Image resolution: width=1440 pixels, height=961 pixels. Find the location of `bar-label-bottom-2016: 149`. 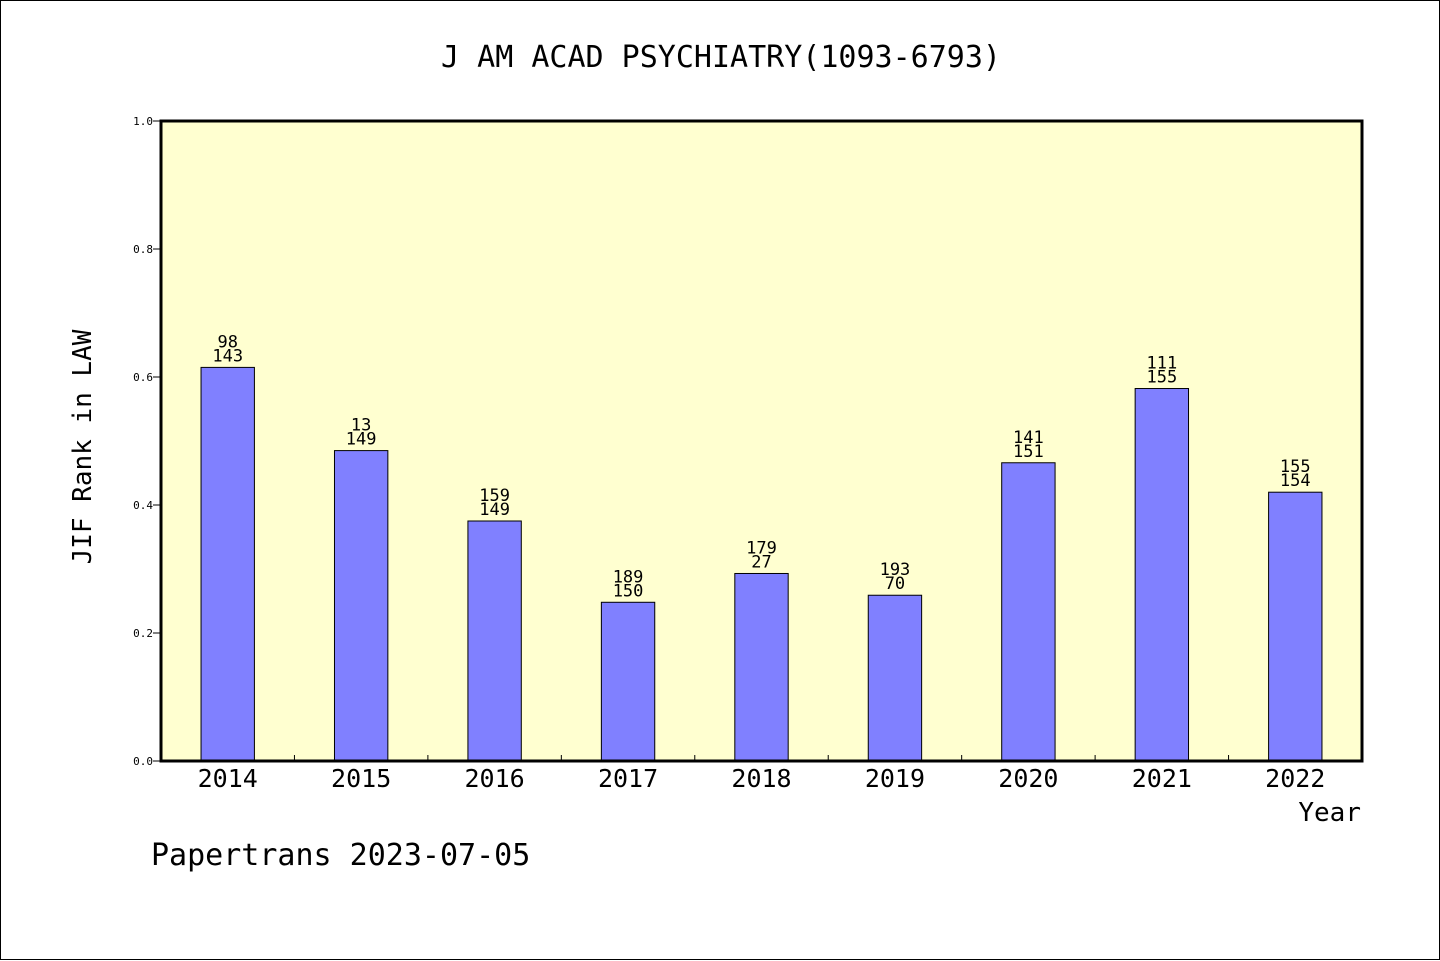

bar-label-bottom-2016: 149 is located at coordinates (494, 510).